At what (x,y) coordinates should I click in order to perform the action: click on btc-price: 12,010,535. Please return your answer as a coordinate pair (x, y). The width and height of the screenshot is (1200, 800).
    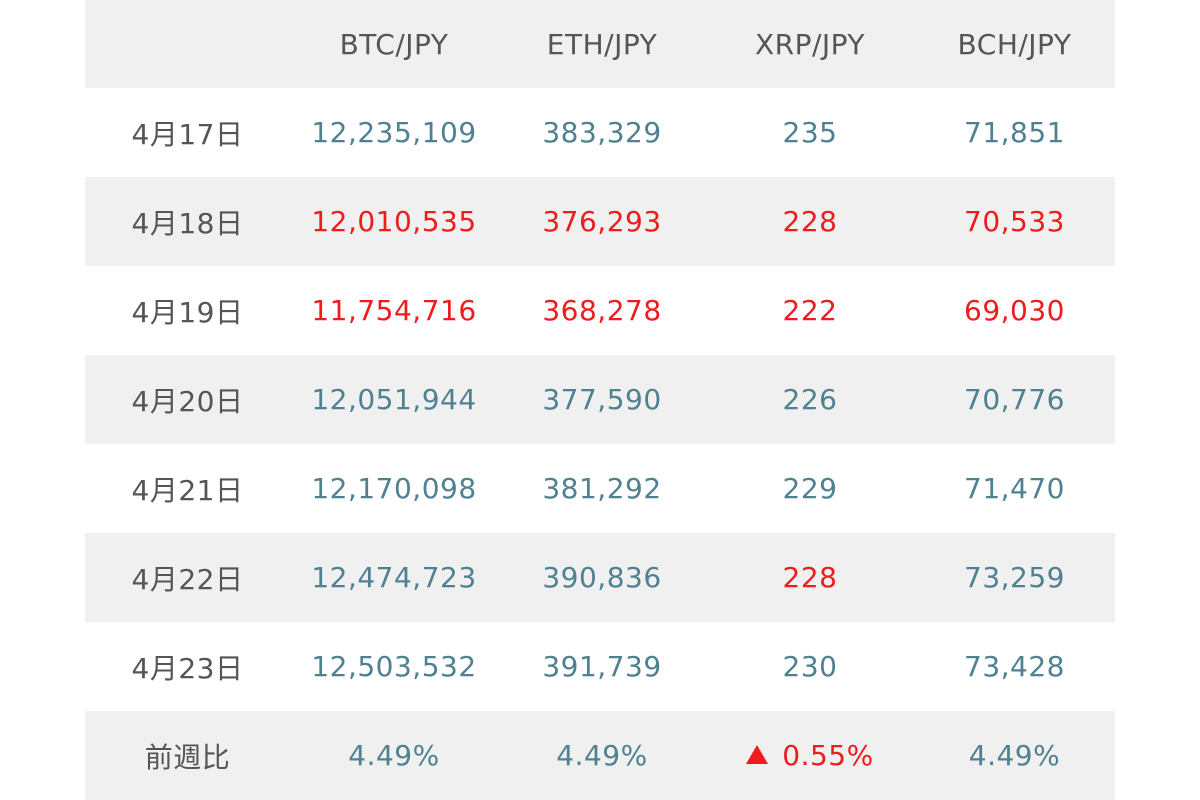
    Looking at the image, I should click on (394, 221).